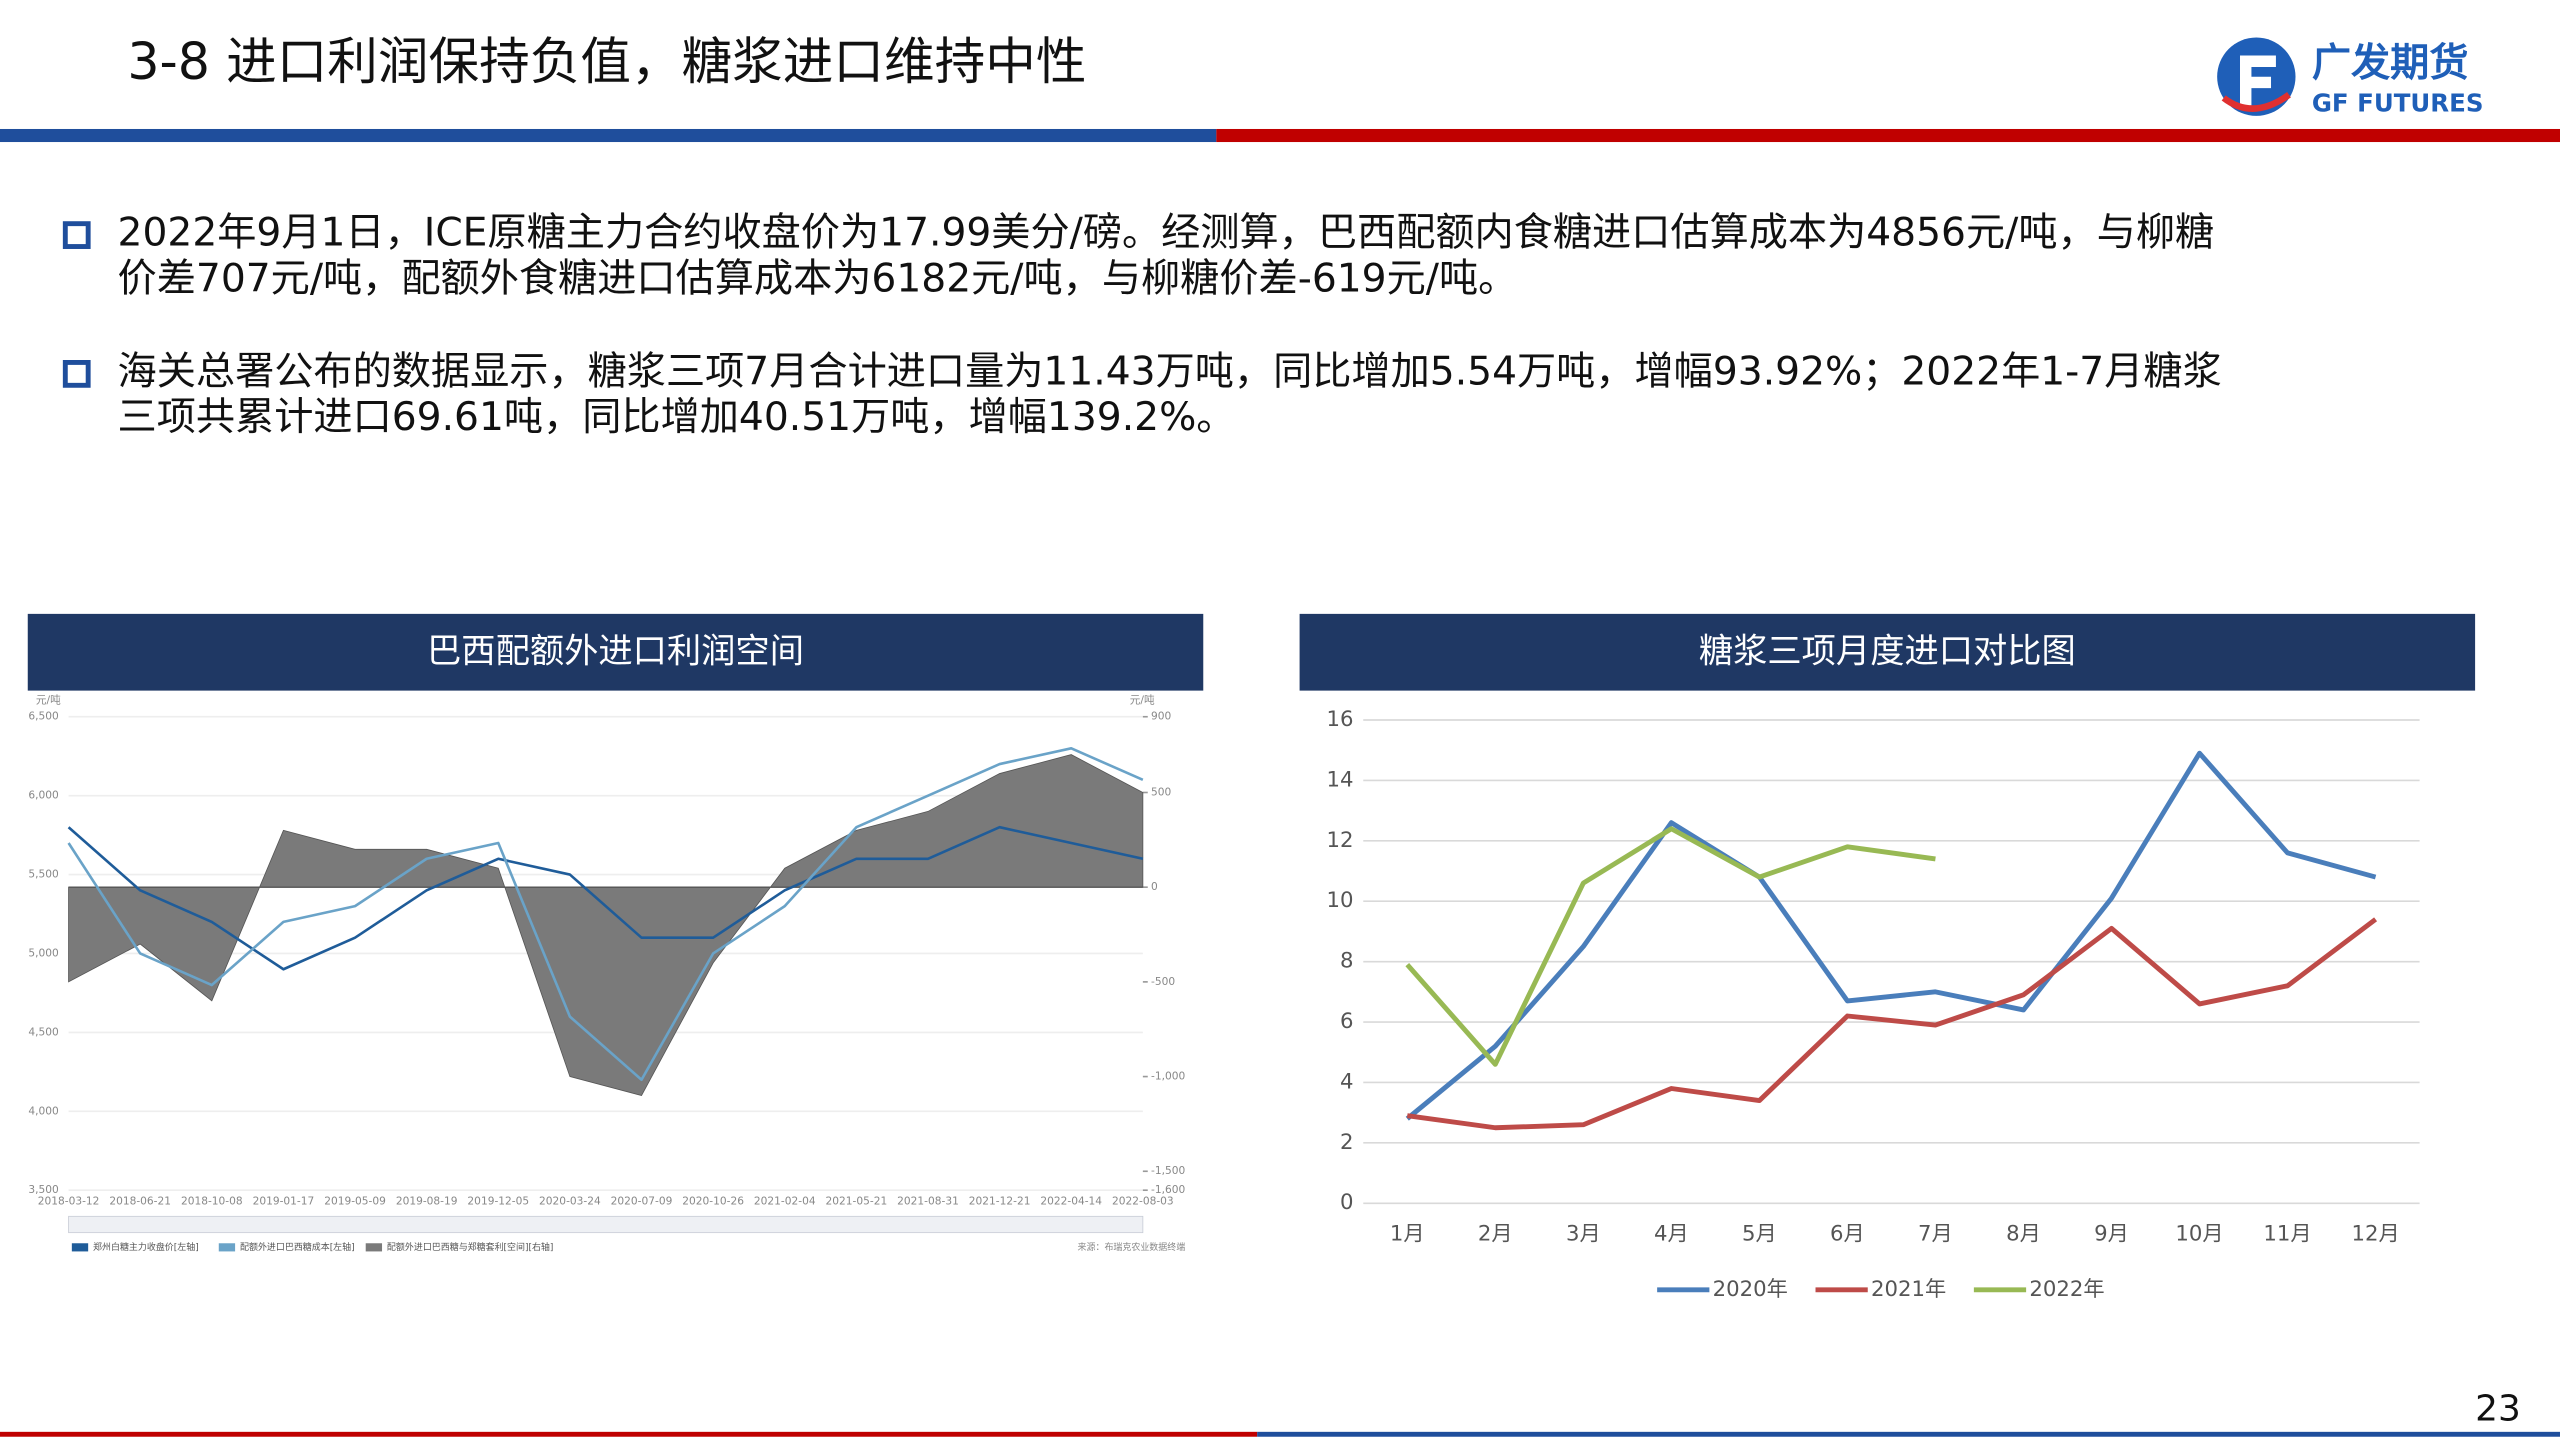 This screenshot has height=1444, width=2560. What do you see at coordinates (1407, 1233) in the screenshot?
I see `x-tick-label: 1月` at bounding box center [1407, 1233].